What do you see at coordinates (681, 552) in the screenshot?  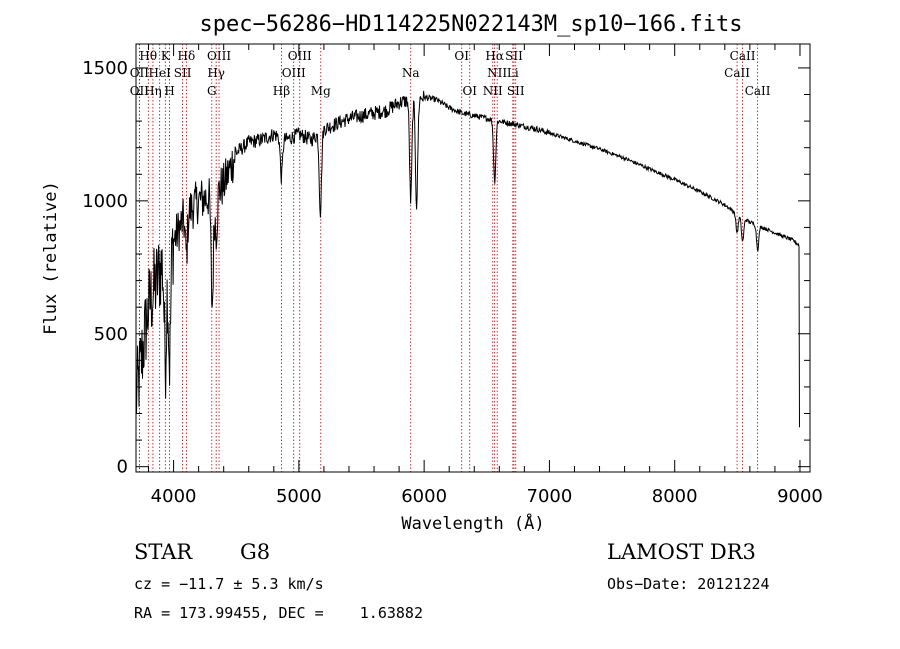 I see `survey-name: LAMOST DR3` at bounding box center [681, 552].